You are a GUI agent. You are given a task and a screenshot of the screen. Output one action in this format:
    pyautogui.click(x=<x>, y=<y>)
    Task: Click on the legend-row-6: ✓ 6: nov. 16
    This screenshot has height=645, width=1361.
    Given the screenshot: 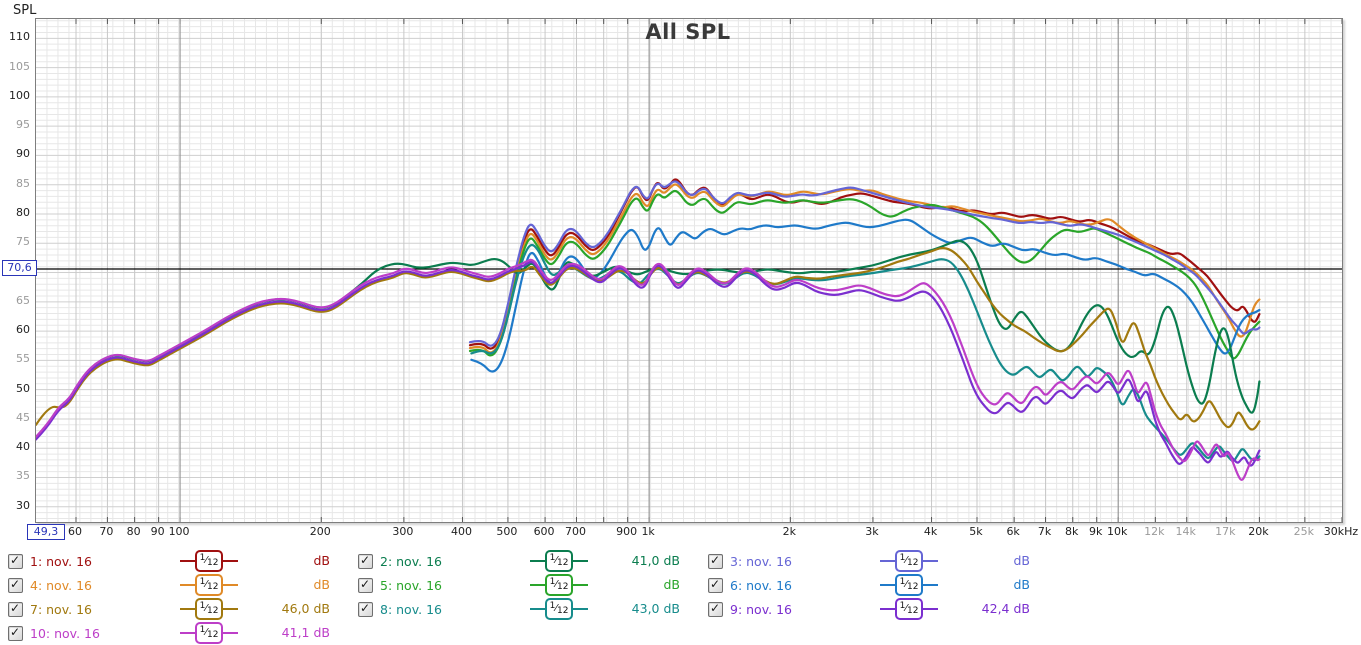 What is the action you would take?
    pyautogui.click(x=759, y=585)
    